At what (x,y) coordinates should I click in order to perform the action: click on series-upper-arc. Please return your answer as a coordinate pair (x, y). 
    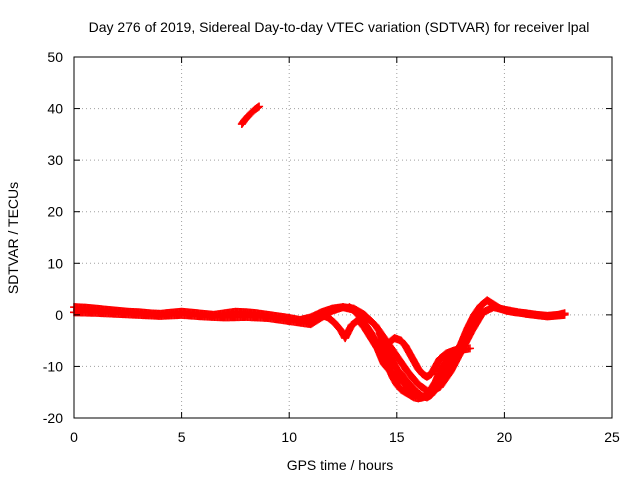
    Looking at the image, I should click on (250, 115).